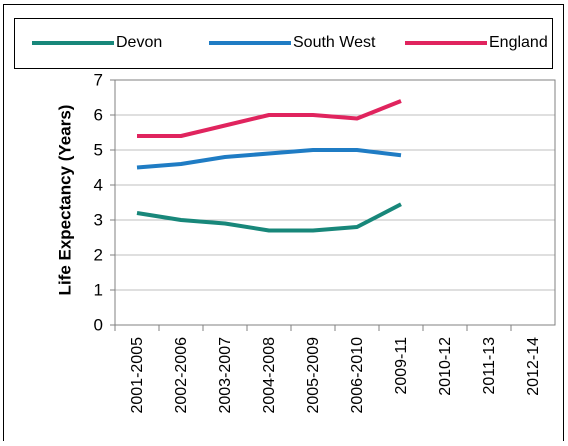  What do you see at coordinates (137, 375) in the screenshot?
I see `x-tick-label: 2001-2005` at bounding box center [137, 375].